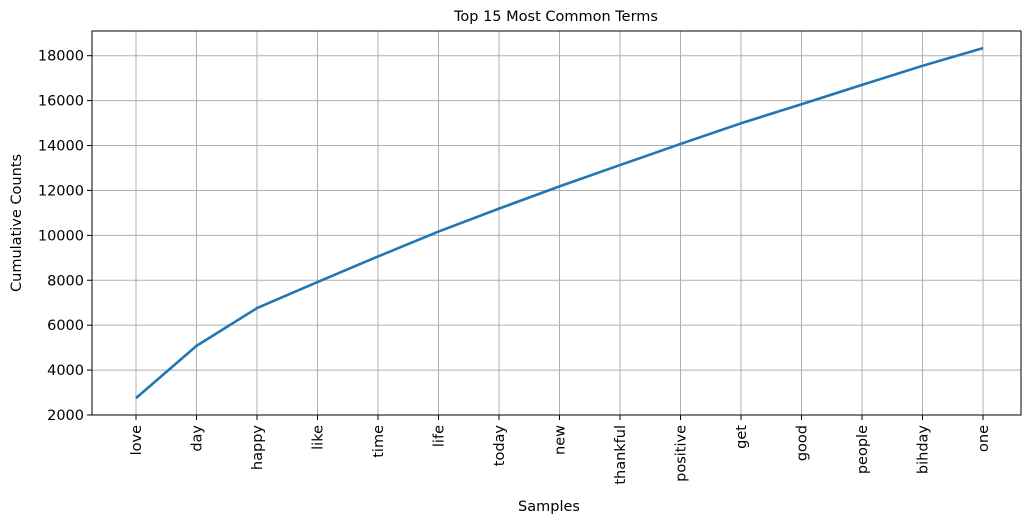 The image size is (1033, 524). Describe the element at coordinates (137, 440) in the screenshot. I see `x-tick-label: love` at that location.